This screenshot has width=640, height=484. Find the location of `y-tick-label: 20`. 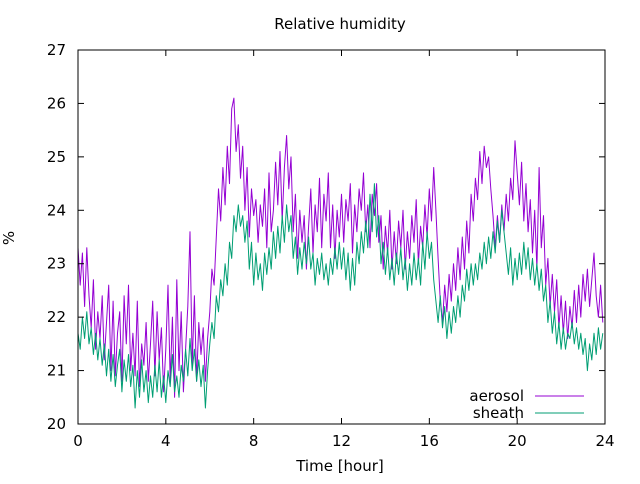

y-tick-label: 20 is located at coordinates (56, 424).